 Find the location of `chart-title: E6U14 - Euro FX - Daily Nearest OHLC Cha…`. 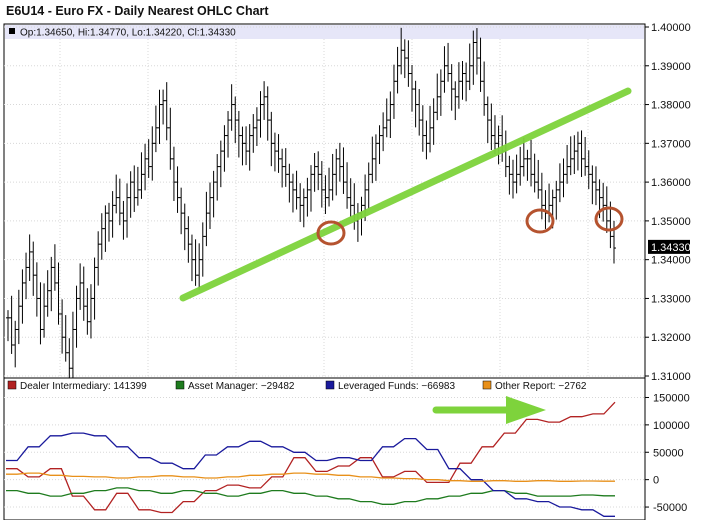

chart-title: E6U14 - Euro FX - Daily Nearest OHLC Cha… is located at coordinates (137, 11).